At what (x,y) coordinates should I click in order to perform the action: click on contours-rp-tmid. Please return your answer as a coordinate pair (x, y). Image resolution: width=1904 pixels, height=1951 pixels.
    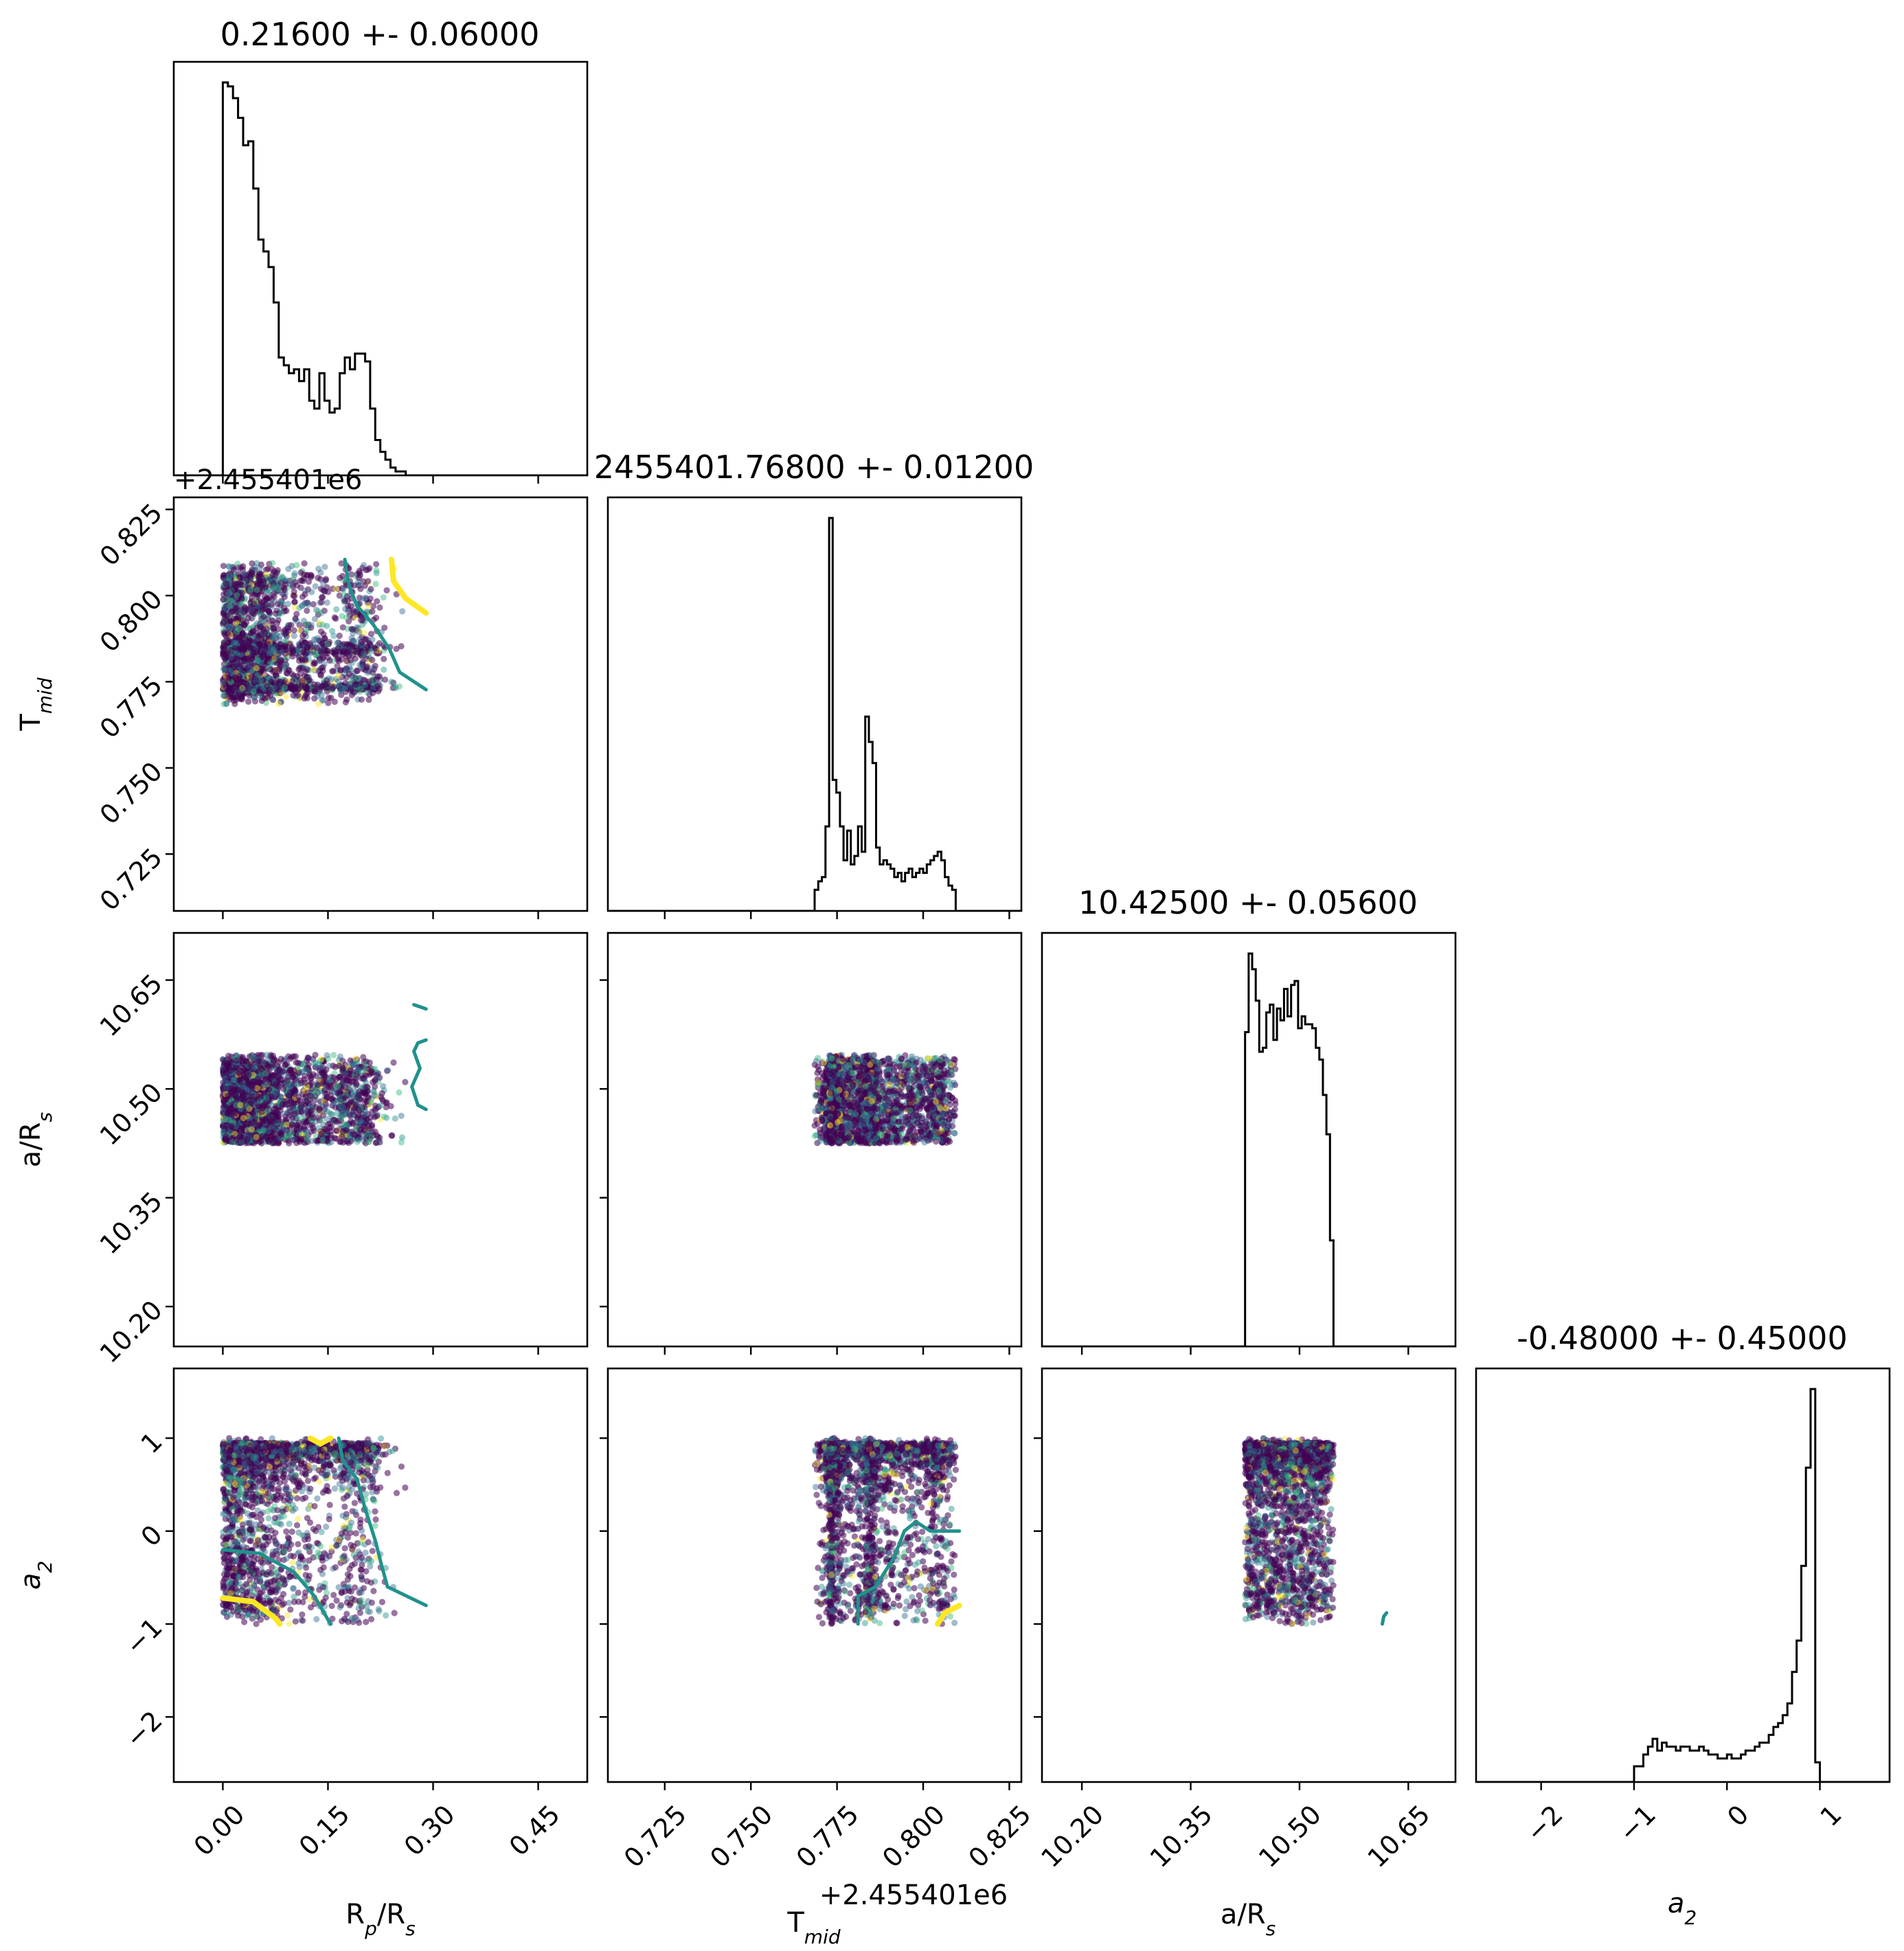
    Looking at the image, I should click on (386, 624).